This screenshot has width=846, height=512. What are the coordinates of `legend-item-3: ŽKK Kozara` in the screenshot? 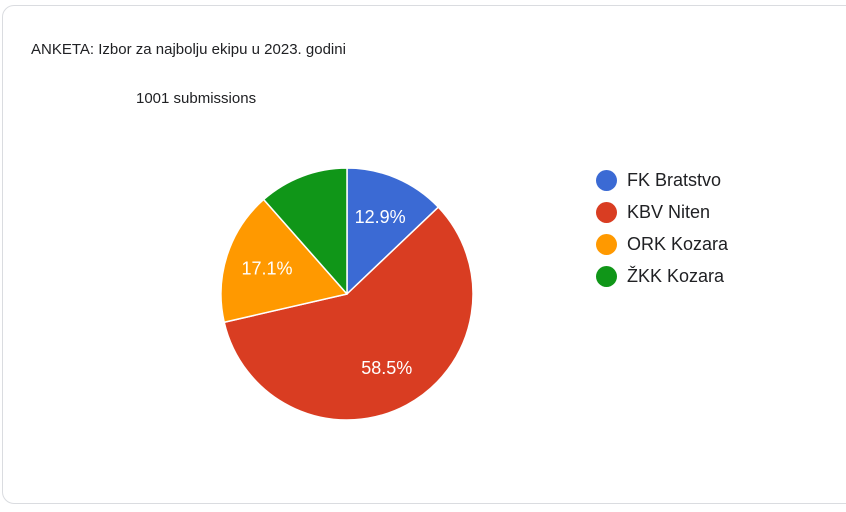 It's located at (662, 276).